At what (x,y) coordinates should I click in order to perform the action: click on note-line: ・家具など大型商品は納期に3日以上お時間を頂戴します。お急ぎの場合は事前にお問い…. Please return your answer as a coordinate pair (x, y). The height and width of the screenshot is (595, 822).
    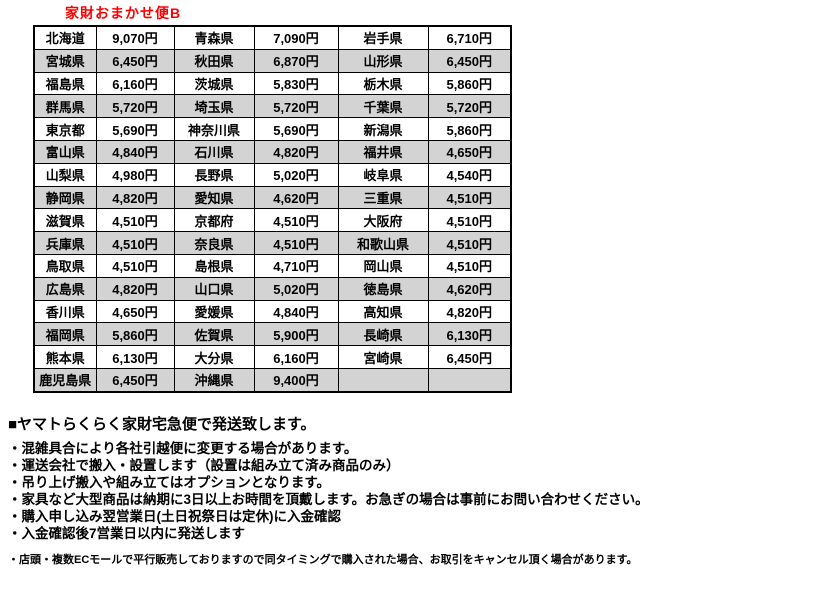
    Looking at the image, I should click on (328, 499).